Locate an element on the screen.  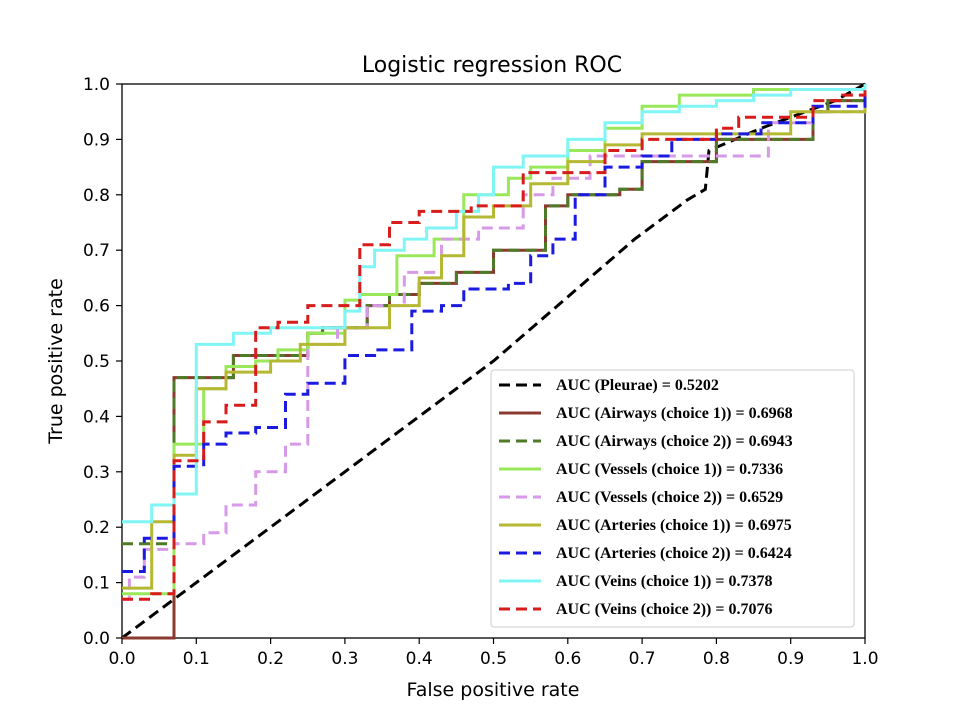
y-tick-label: 0.8 is located at coordinates (96, 196).